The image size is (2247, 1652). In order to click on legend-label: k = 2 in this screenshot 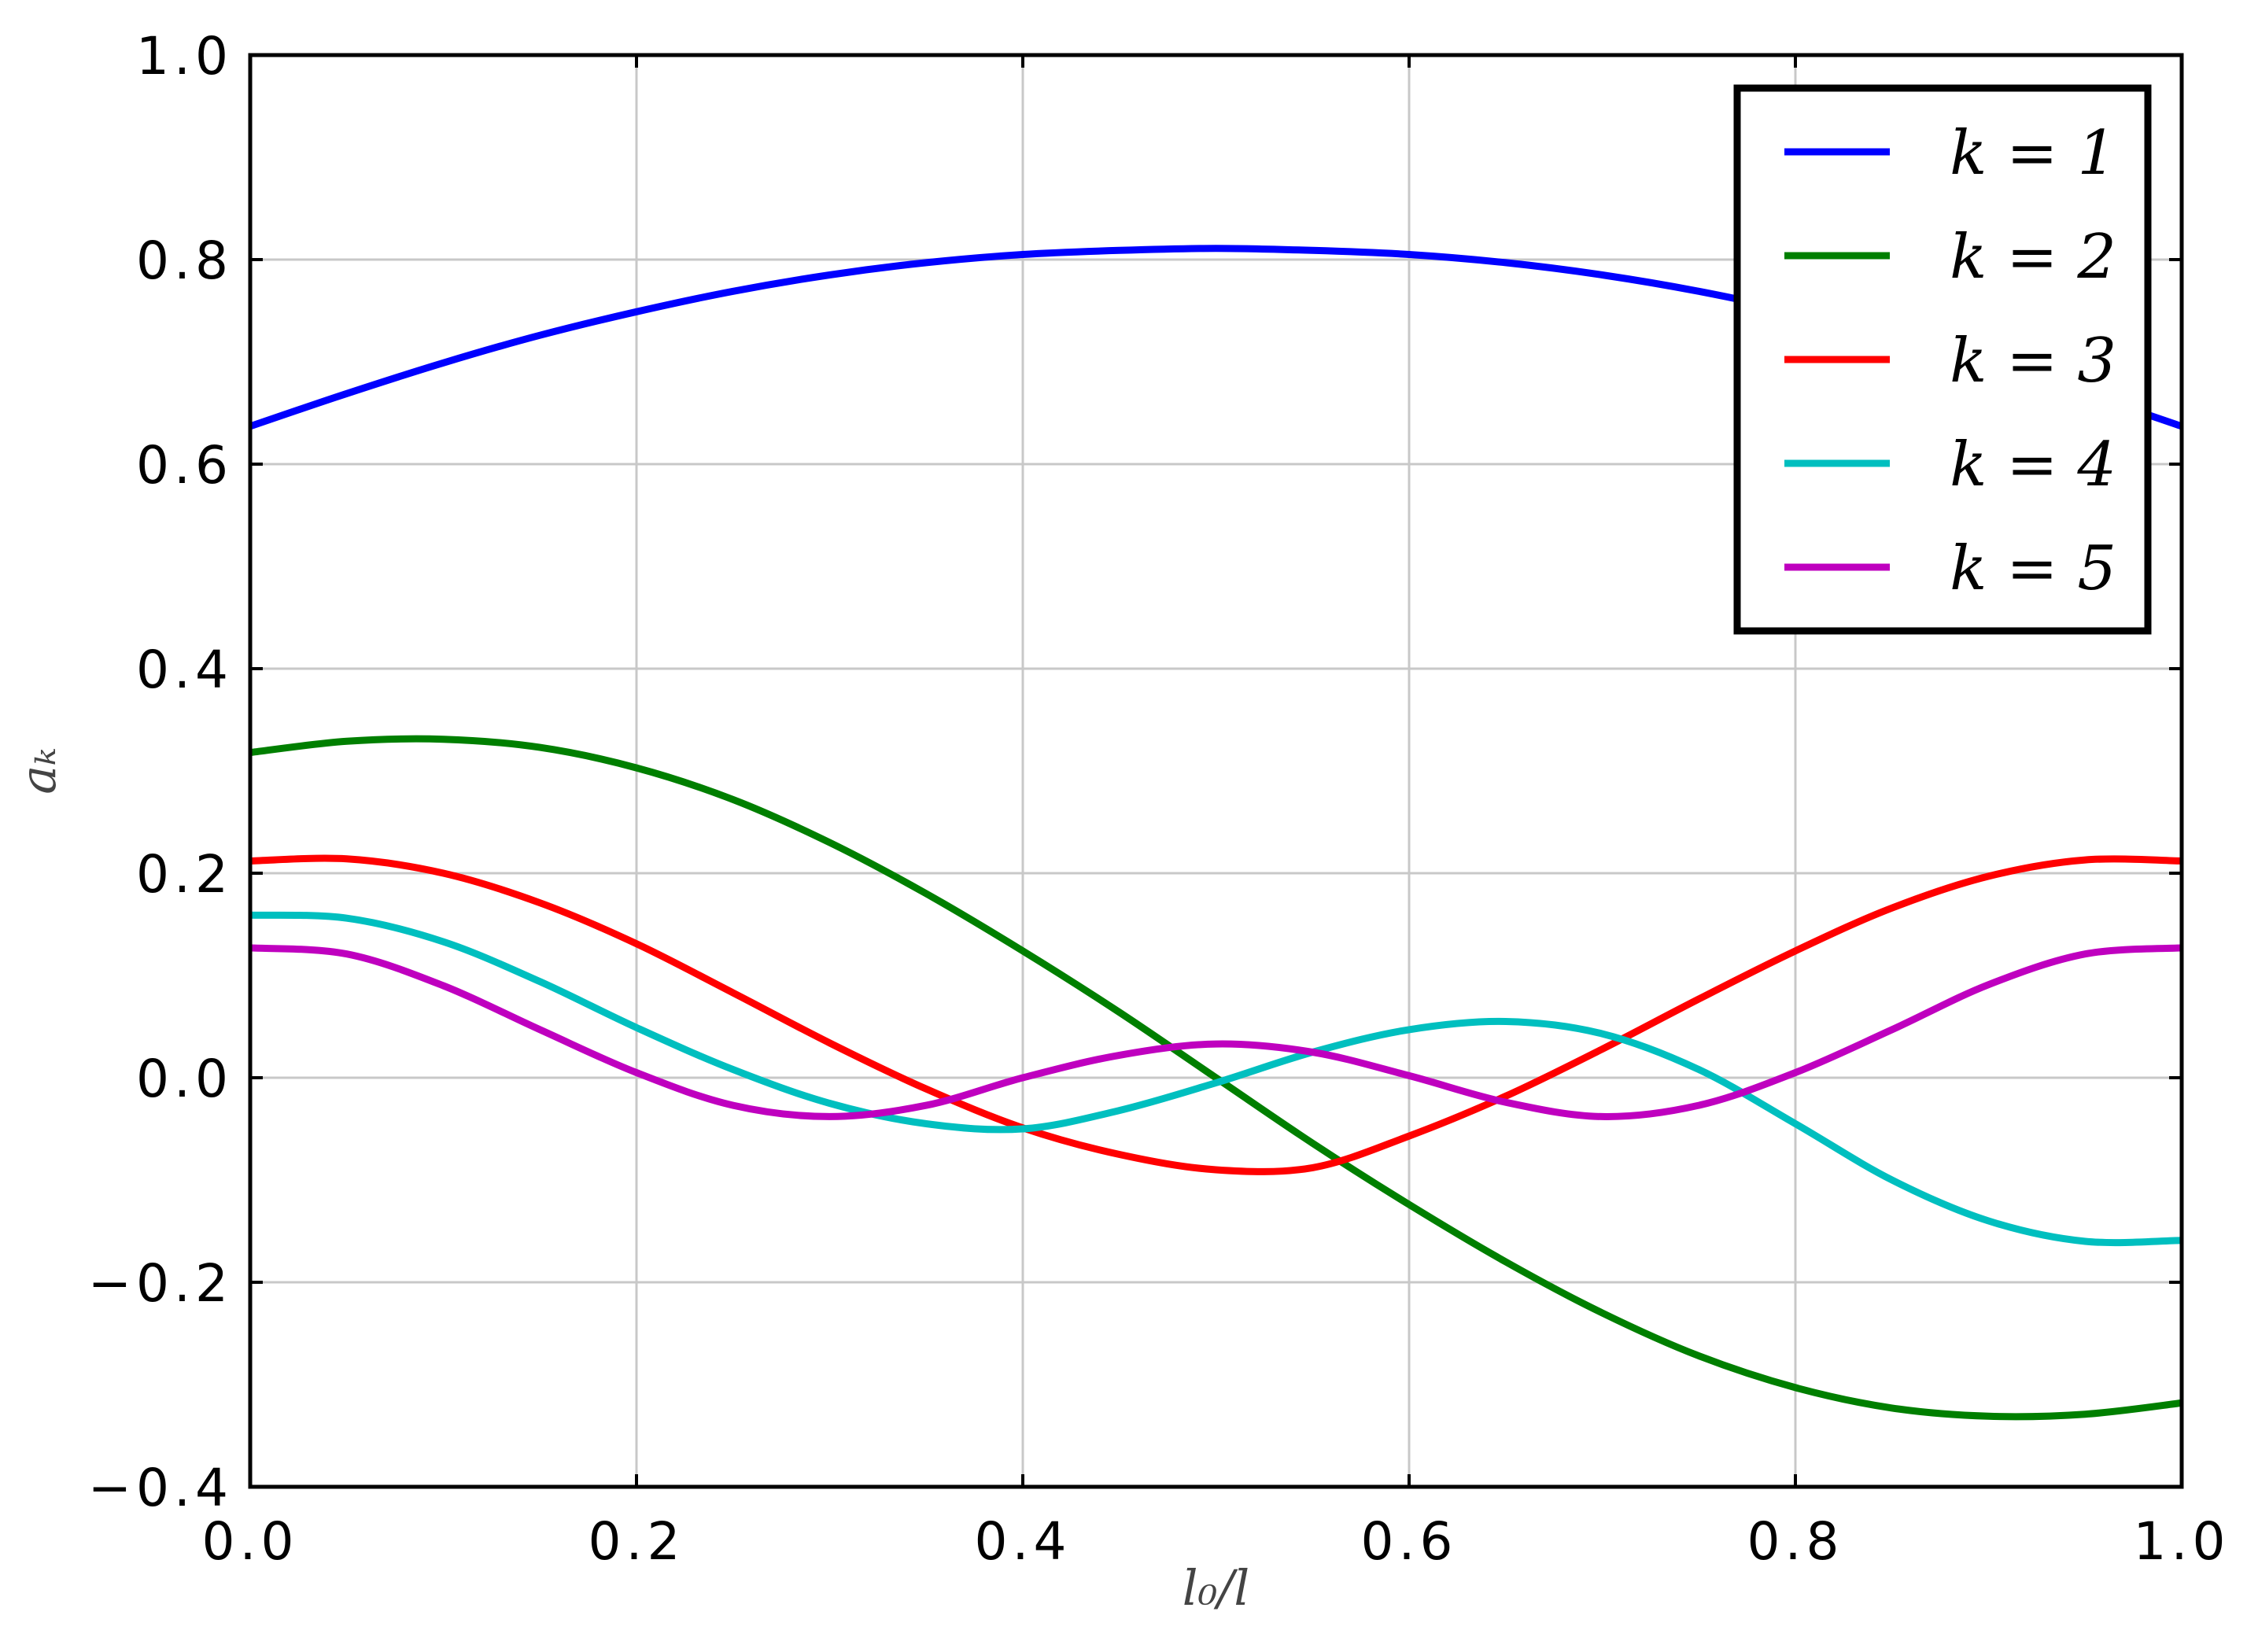, I will do `click(2033, 257)`.